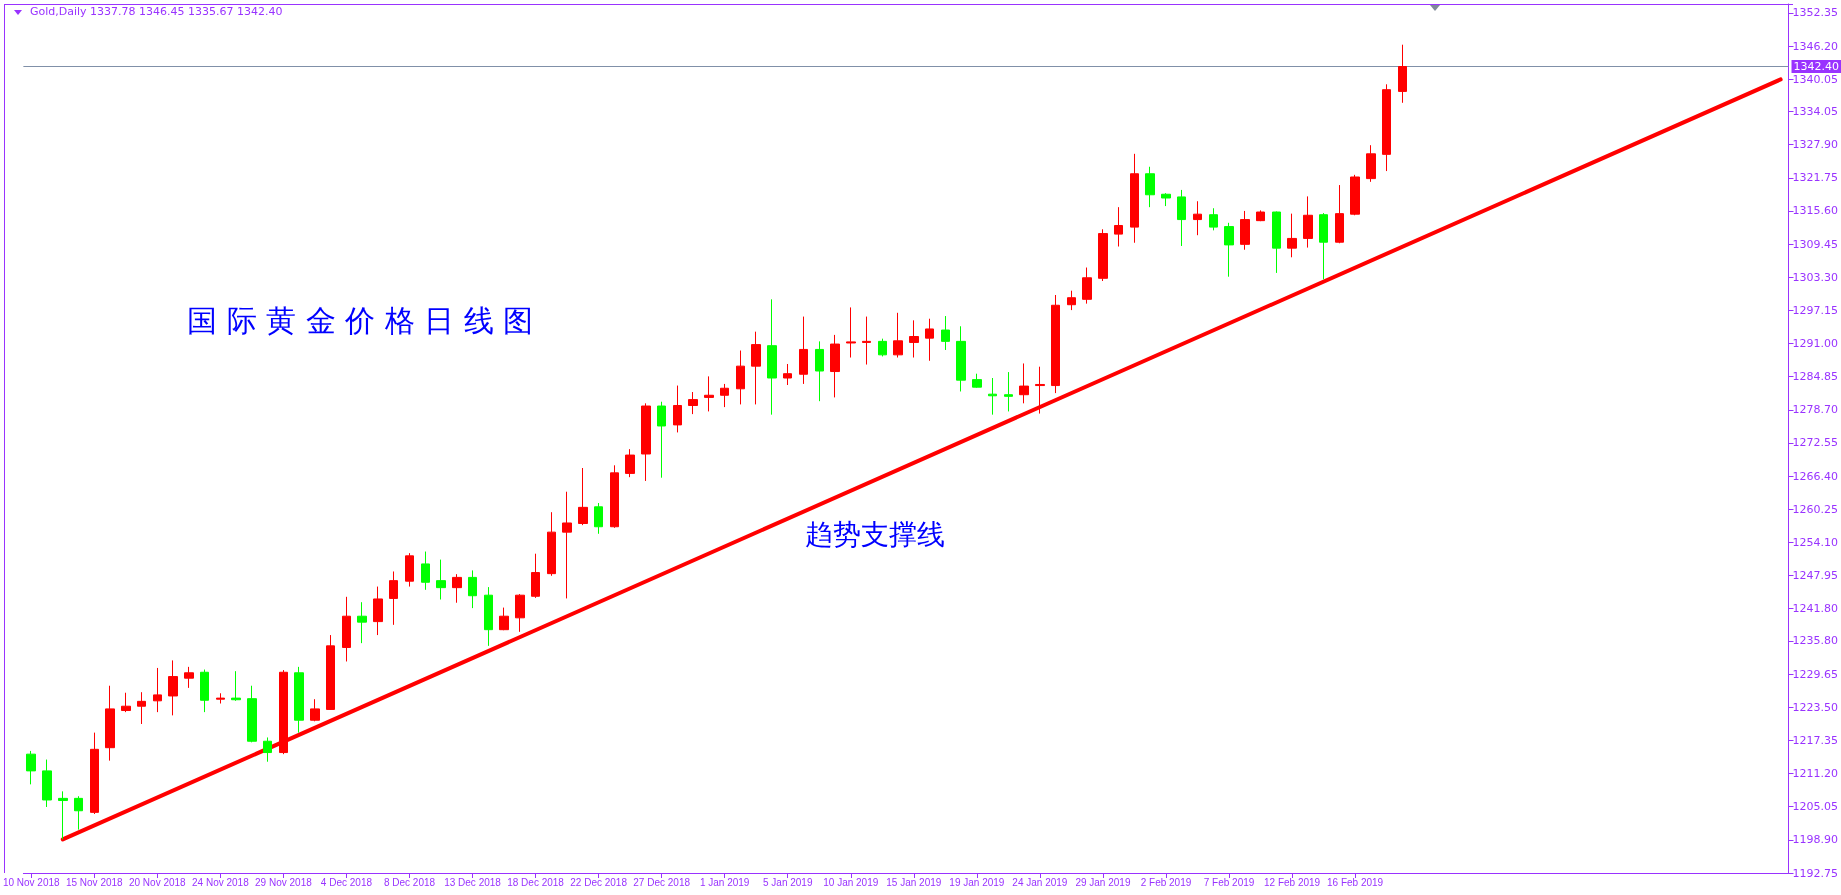 Image resolution: width=1841 pixels, height=895 pixels. I want to click on x-tick-label: 20 Nov 2018, so click(157, 882).